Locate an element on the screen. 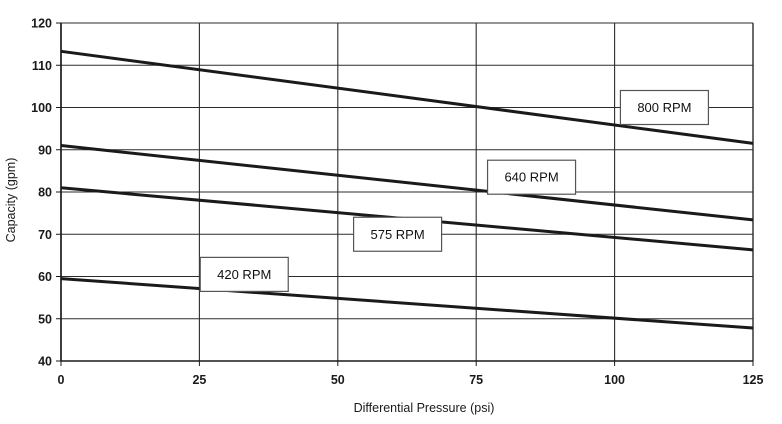 Image resolution: width=782 pixels, height=424 pixels. series-label-800-rpm: 800 RPM is located at coordinates (664, 107).